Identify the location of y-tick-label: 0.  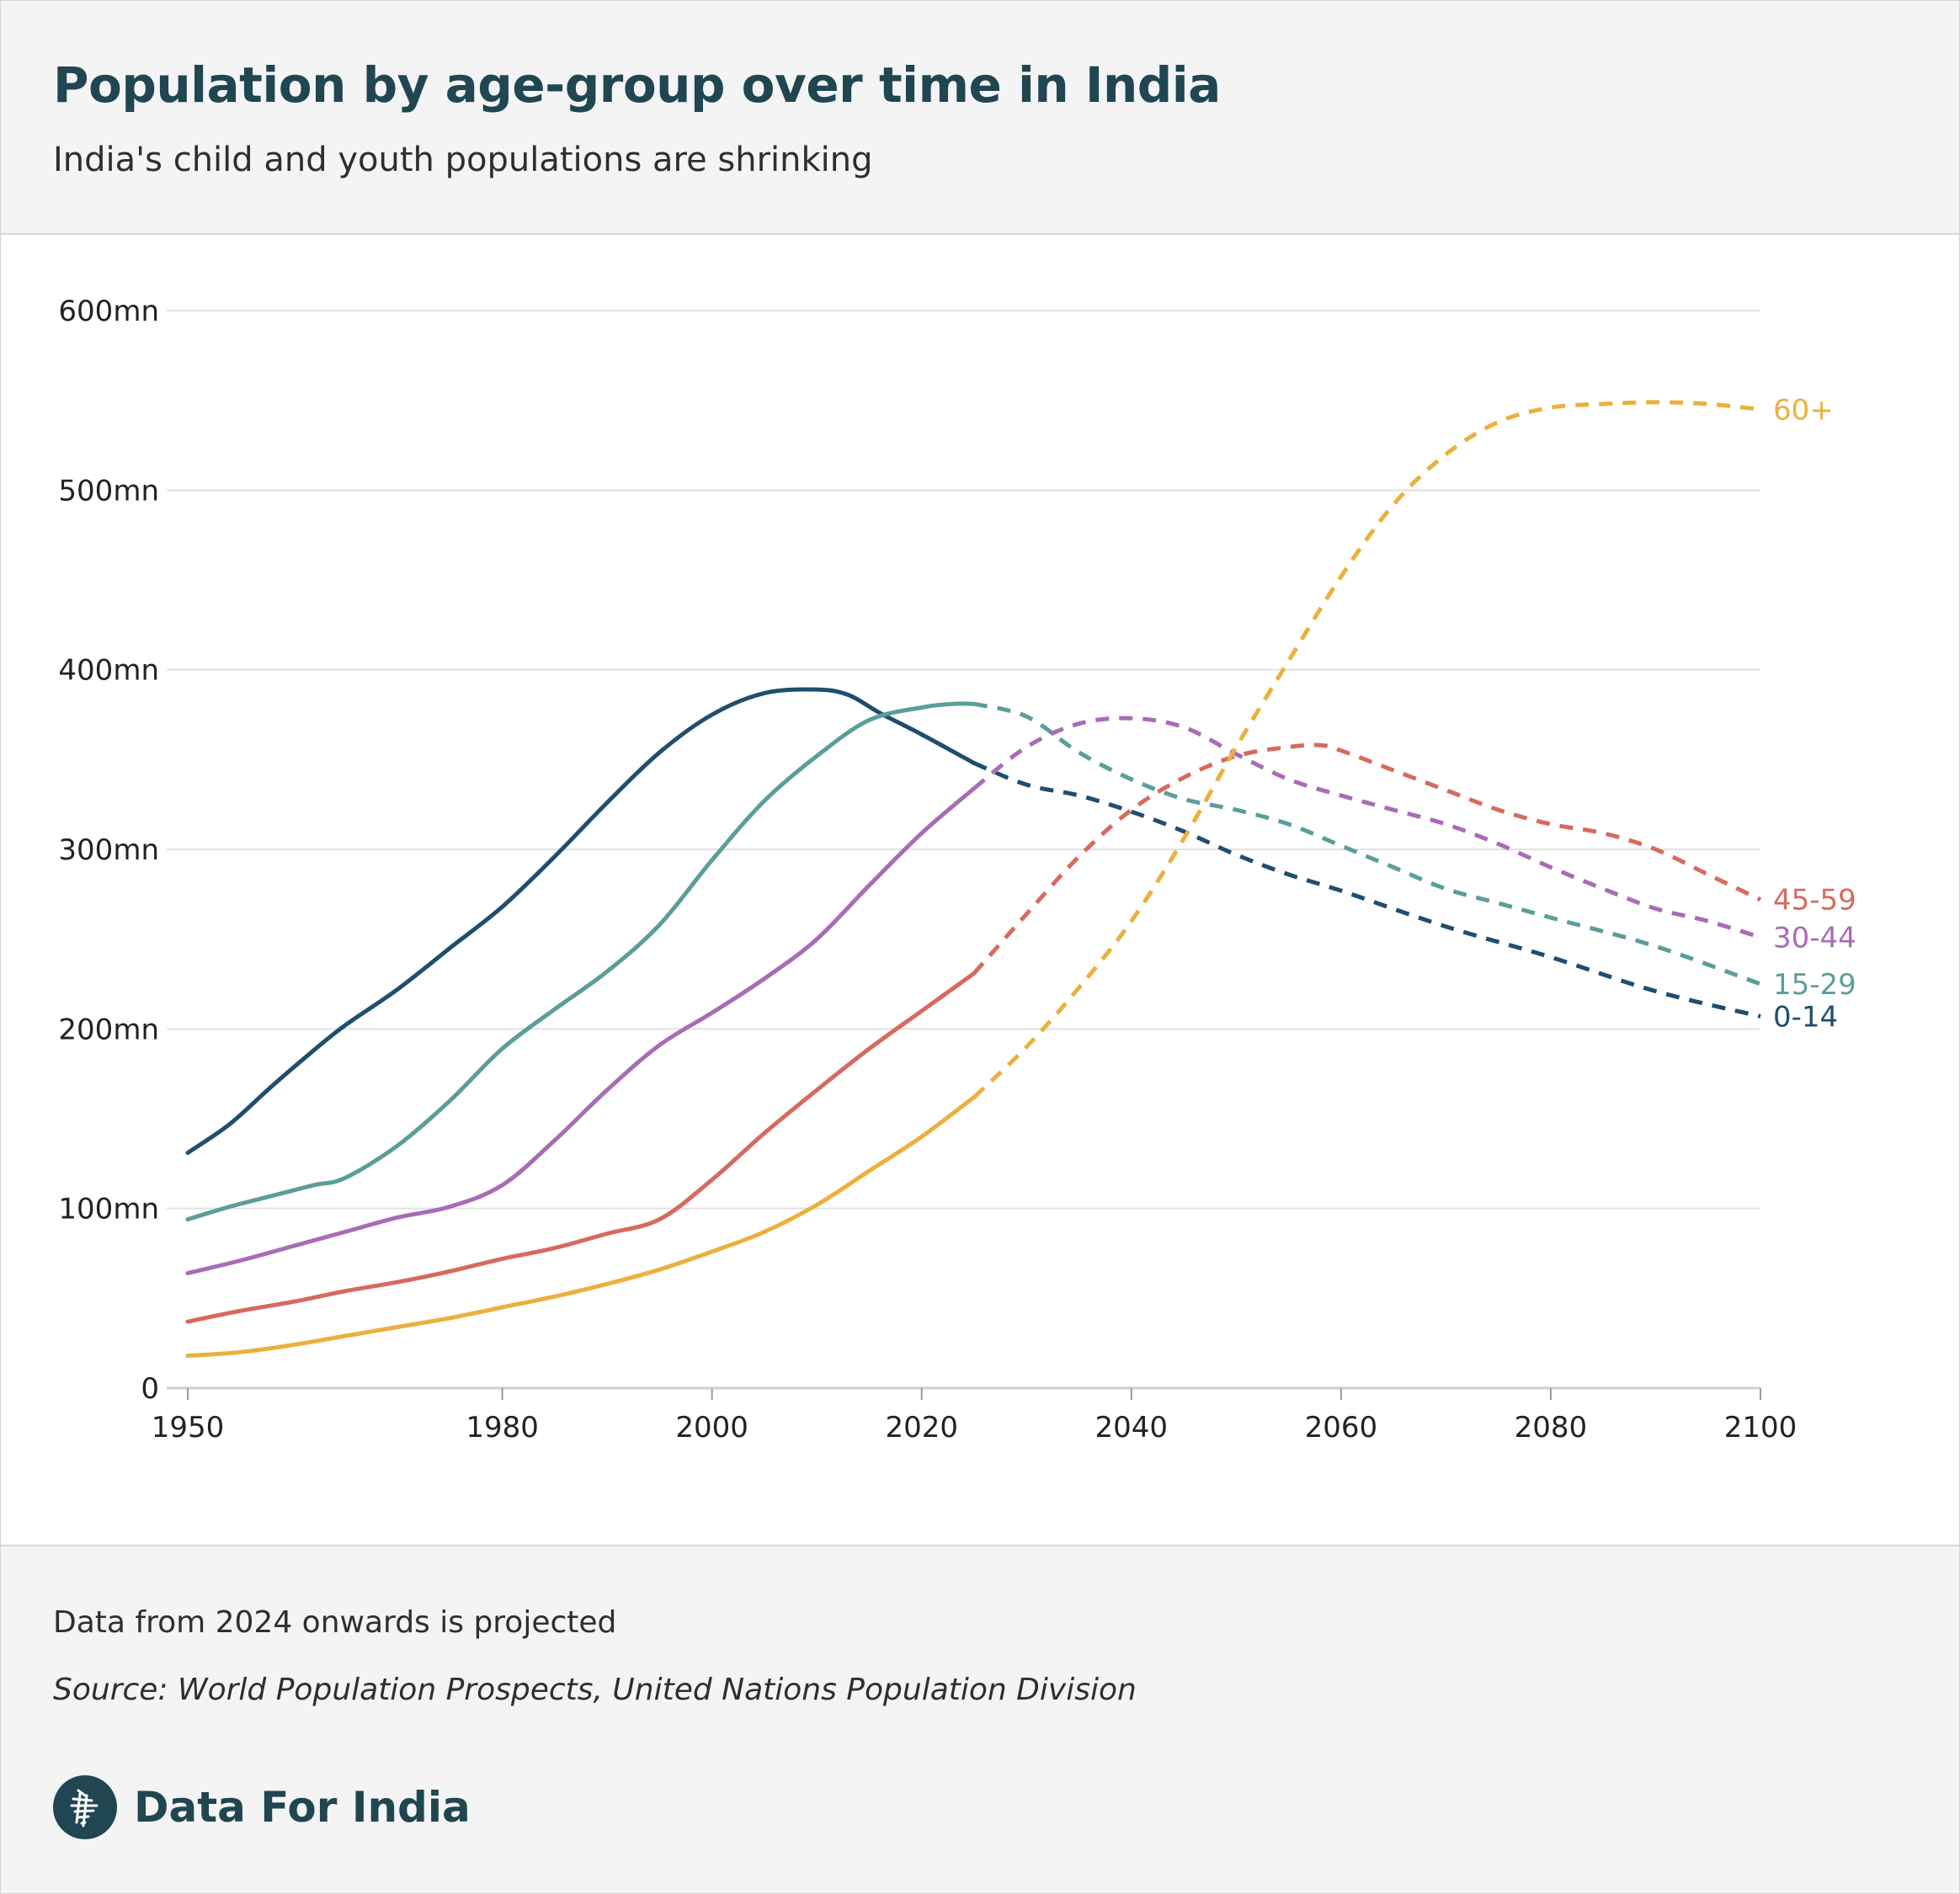
(150, 1389).